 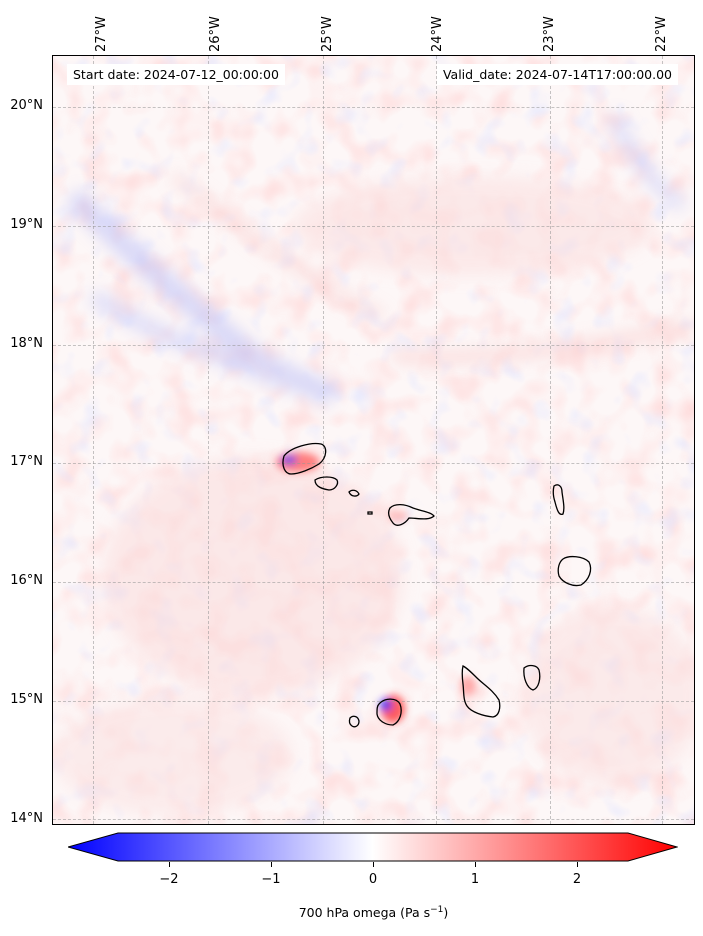 I want to click on island-sao-vicente, so click(x=326, y=483).